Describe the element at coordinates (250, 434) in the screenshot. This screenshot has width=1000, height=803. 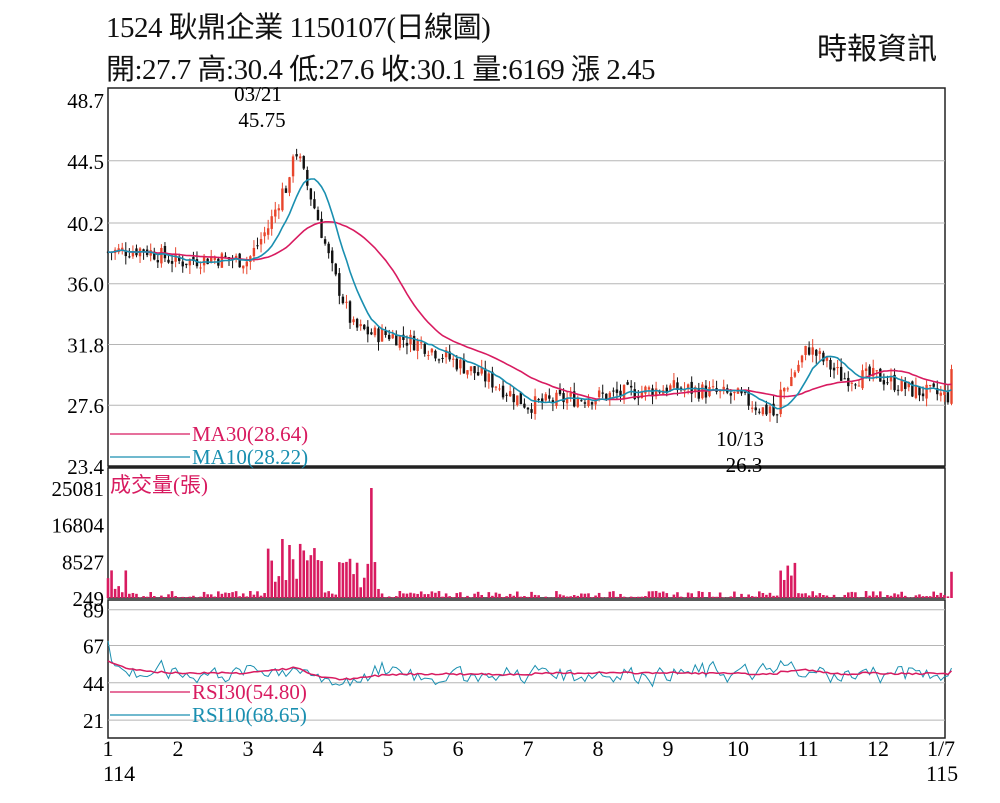
I see `ma30-legend-label: MA30(28.64)` at that location.